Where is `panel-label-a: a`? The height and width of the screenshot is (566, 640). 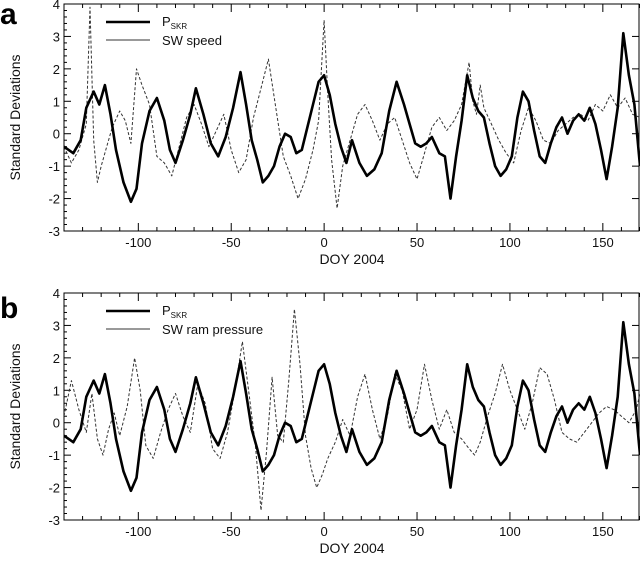 panel-label-a: a is located at coordinates (8, 15).